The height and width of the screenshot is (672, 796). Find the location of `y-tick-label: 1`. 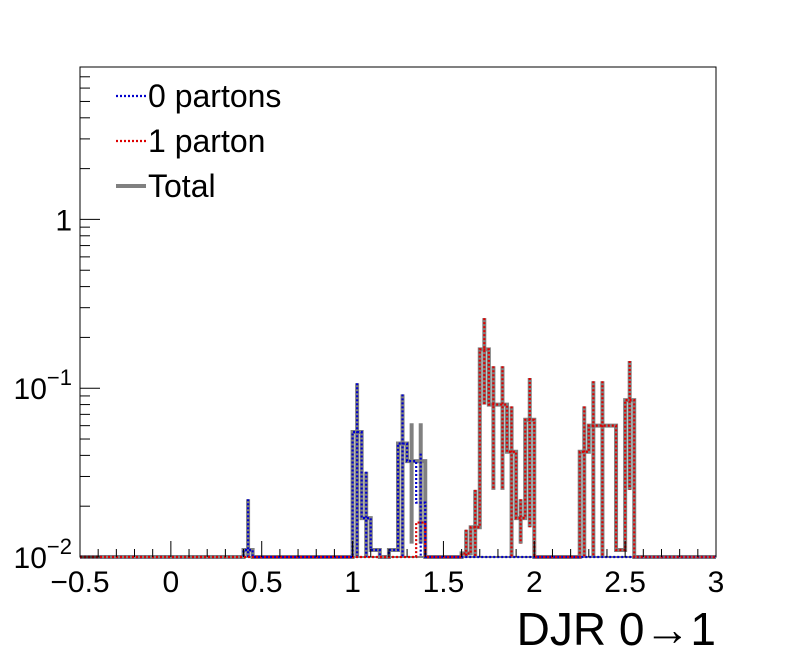

y-tick-label: 1 is located at coordinates (63, 220).